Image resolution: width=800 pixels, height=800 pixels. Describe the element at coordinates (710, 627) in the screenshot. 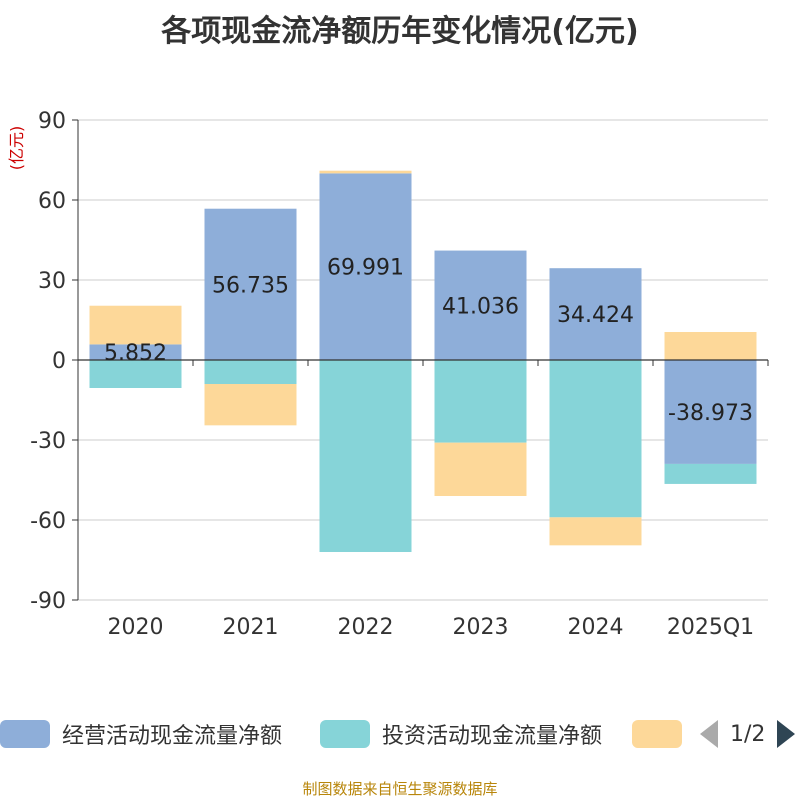

I see `x-tick-label: 2025Q1` at that location.